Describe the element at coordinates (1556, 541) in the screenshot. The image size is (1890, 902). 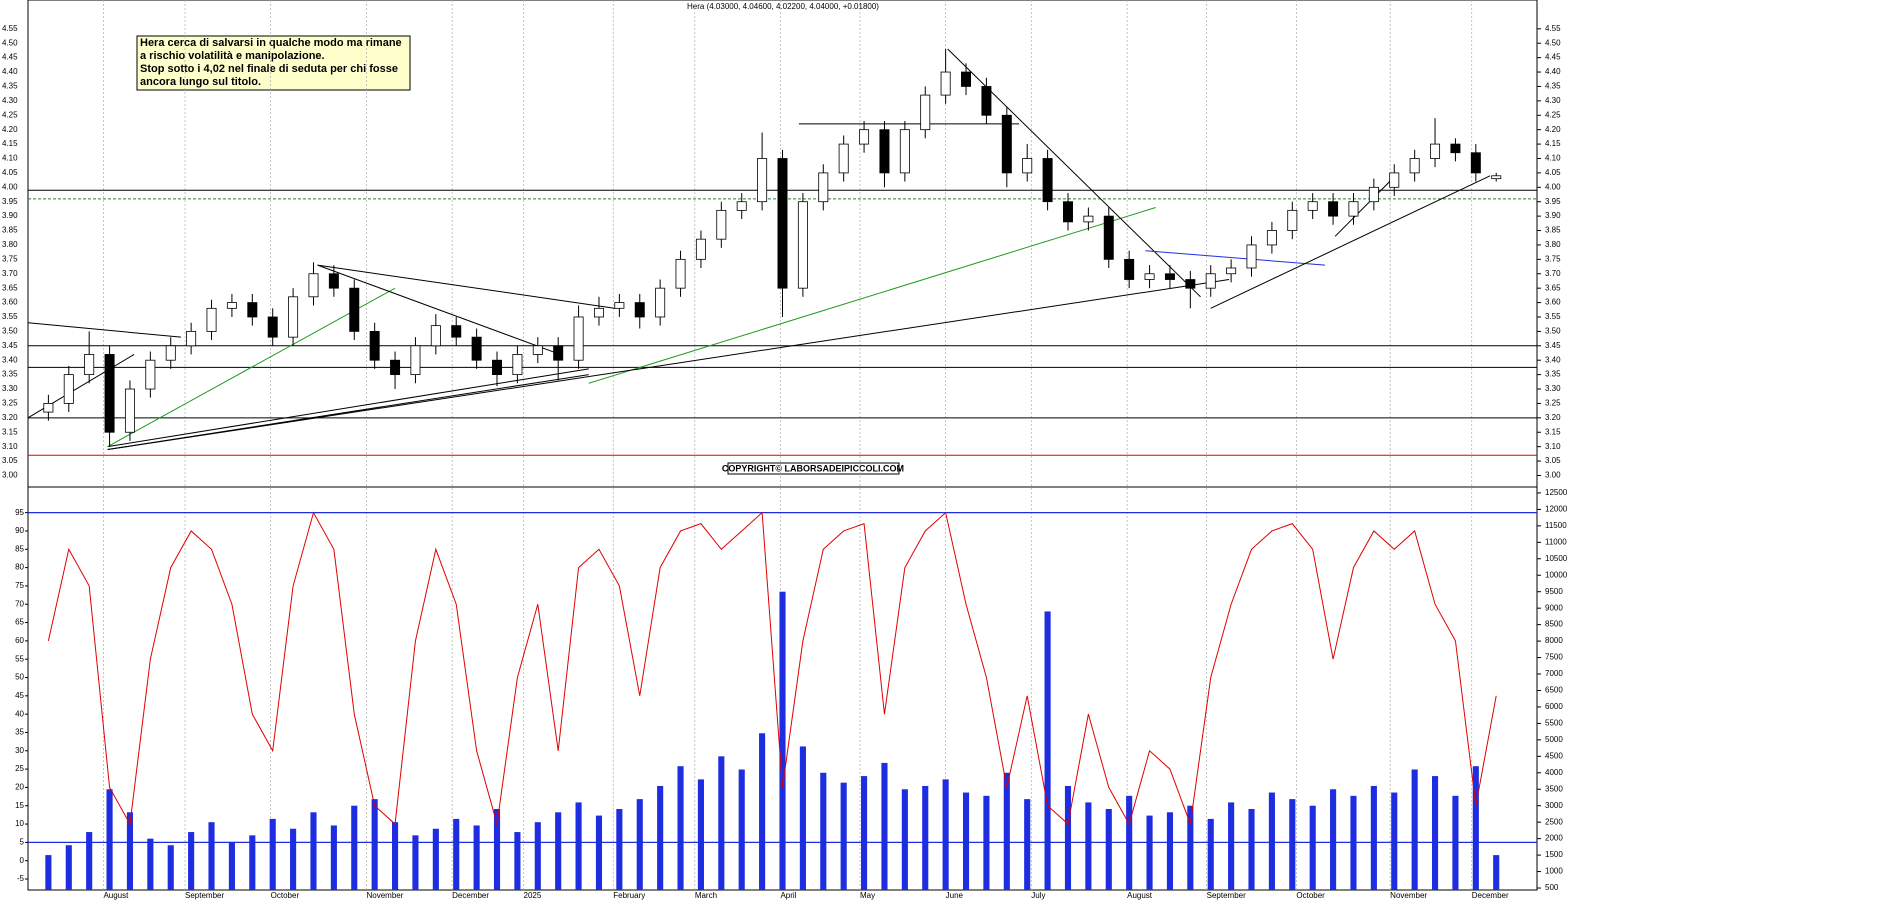
I see `y2-tick-label: 11000` at that location.